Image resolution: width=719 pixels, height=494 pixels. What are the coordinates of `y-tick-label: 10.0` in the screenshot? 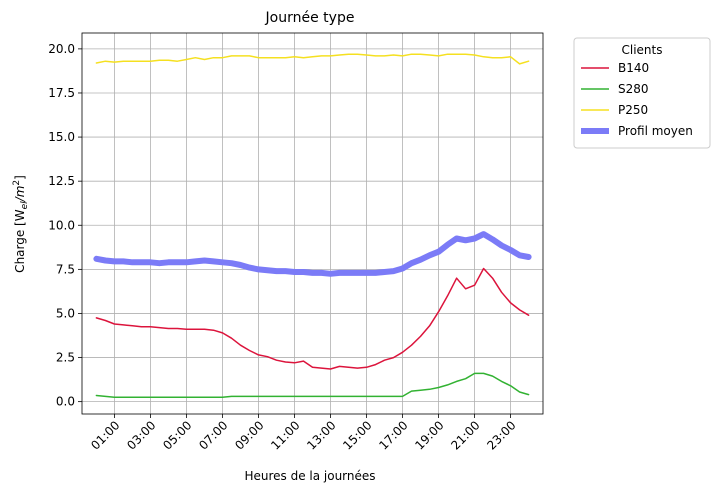 It's located at (61, 225).